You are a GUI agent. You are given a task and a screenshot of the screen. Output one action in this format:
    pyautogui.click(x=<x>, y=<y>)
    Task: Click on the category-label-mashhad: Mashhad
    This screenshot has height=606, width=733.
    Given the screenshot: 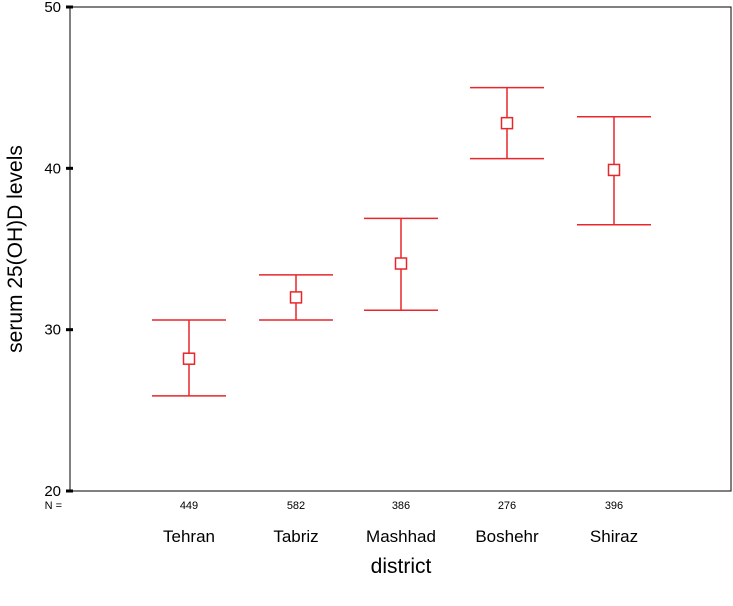 What is the action you would take?
    pyautogui.click(x=401, y=536)
    